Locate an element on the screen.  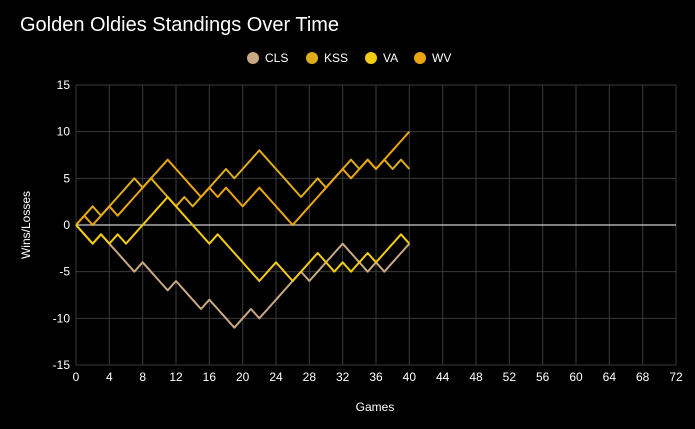
x-tick-label: 64 is located at coordinates (610, 377).